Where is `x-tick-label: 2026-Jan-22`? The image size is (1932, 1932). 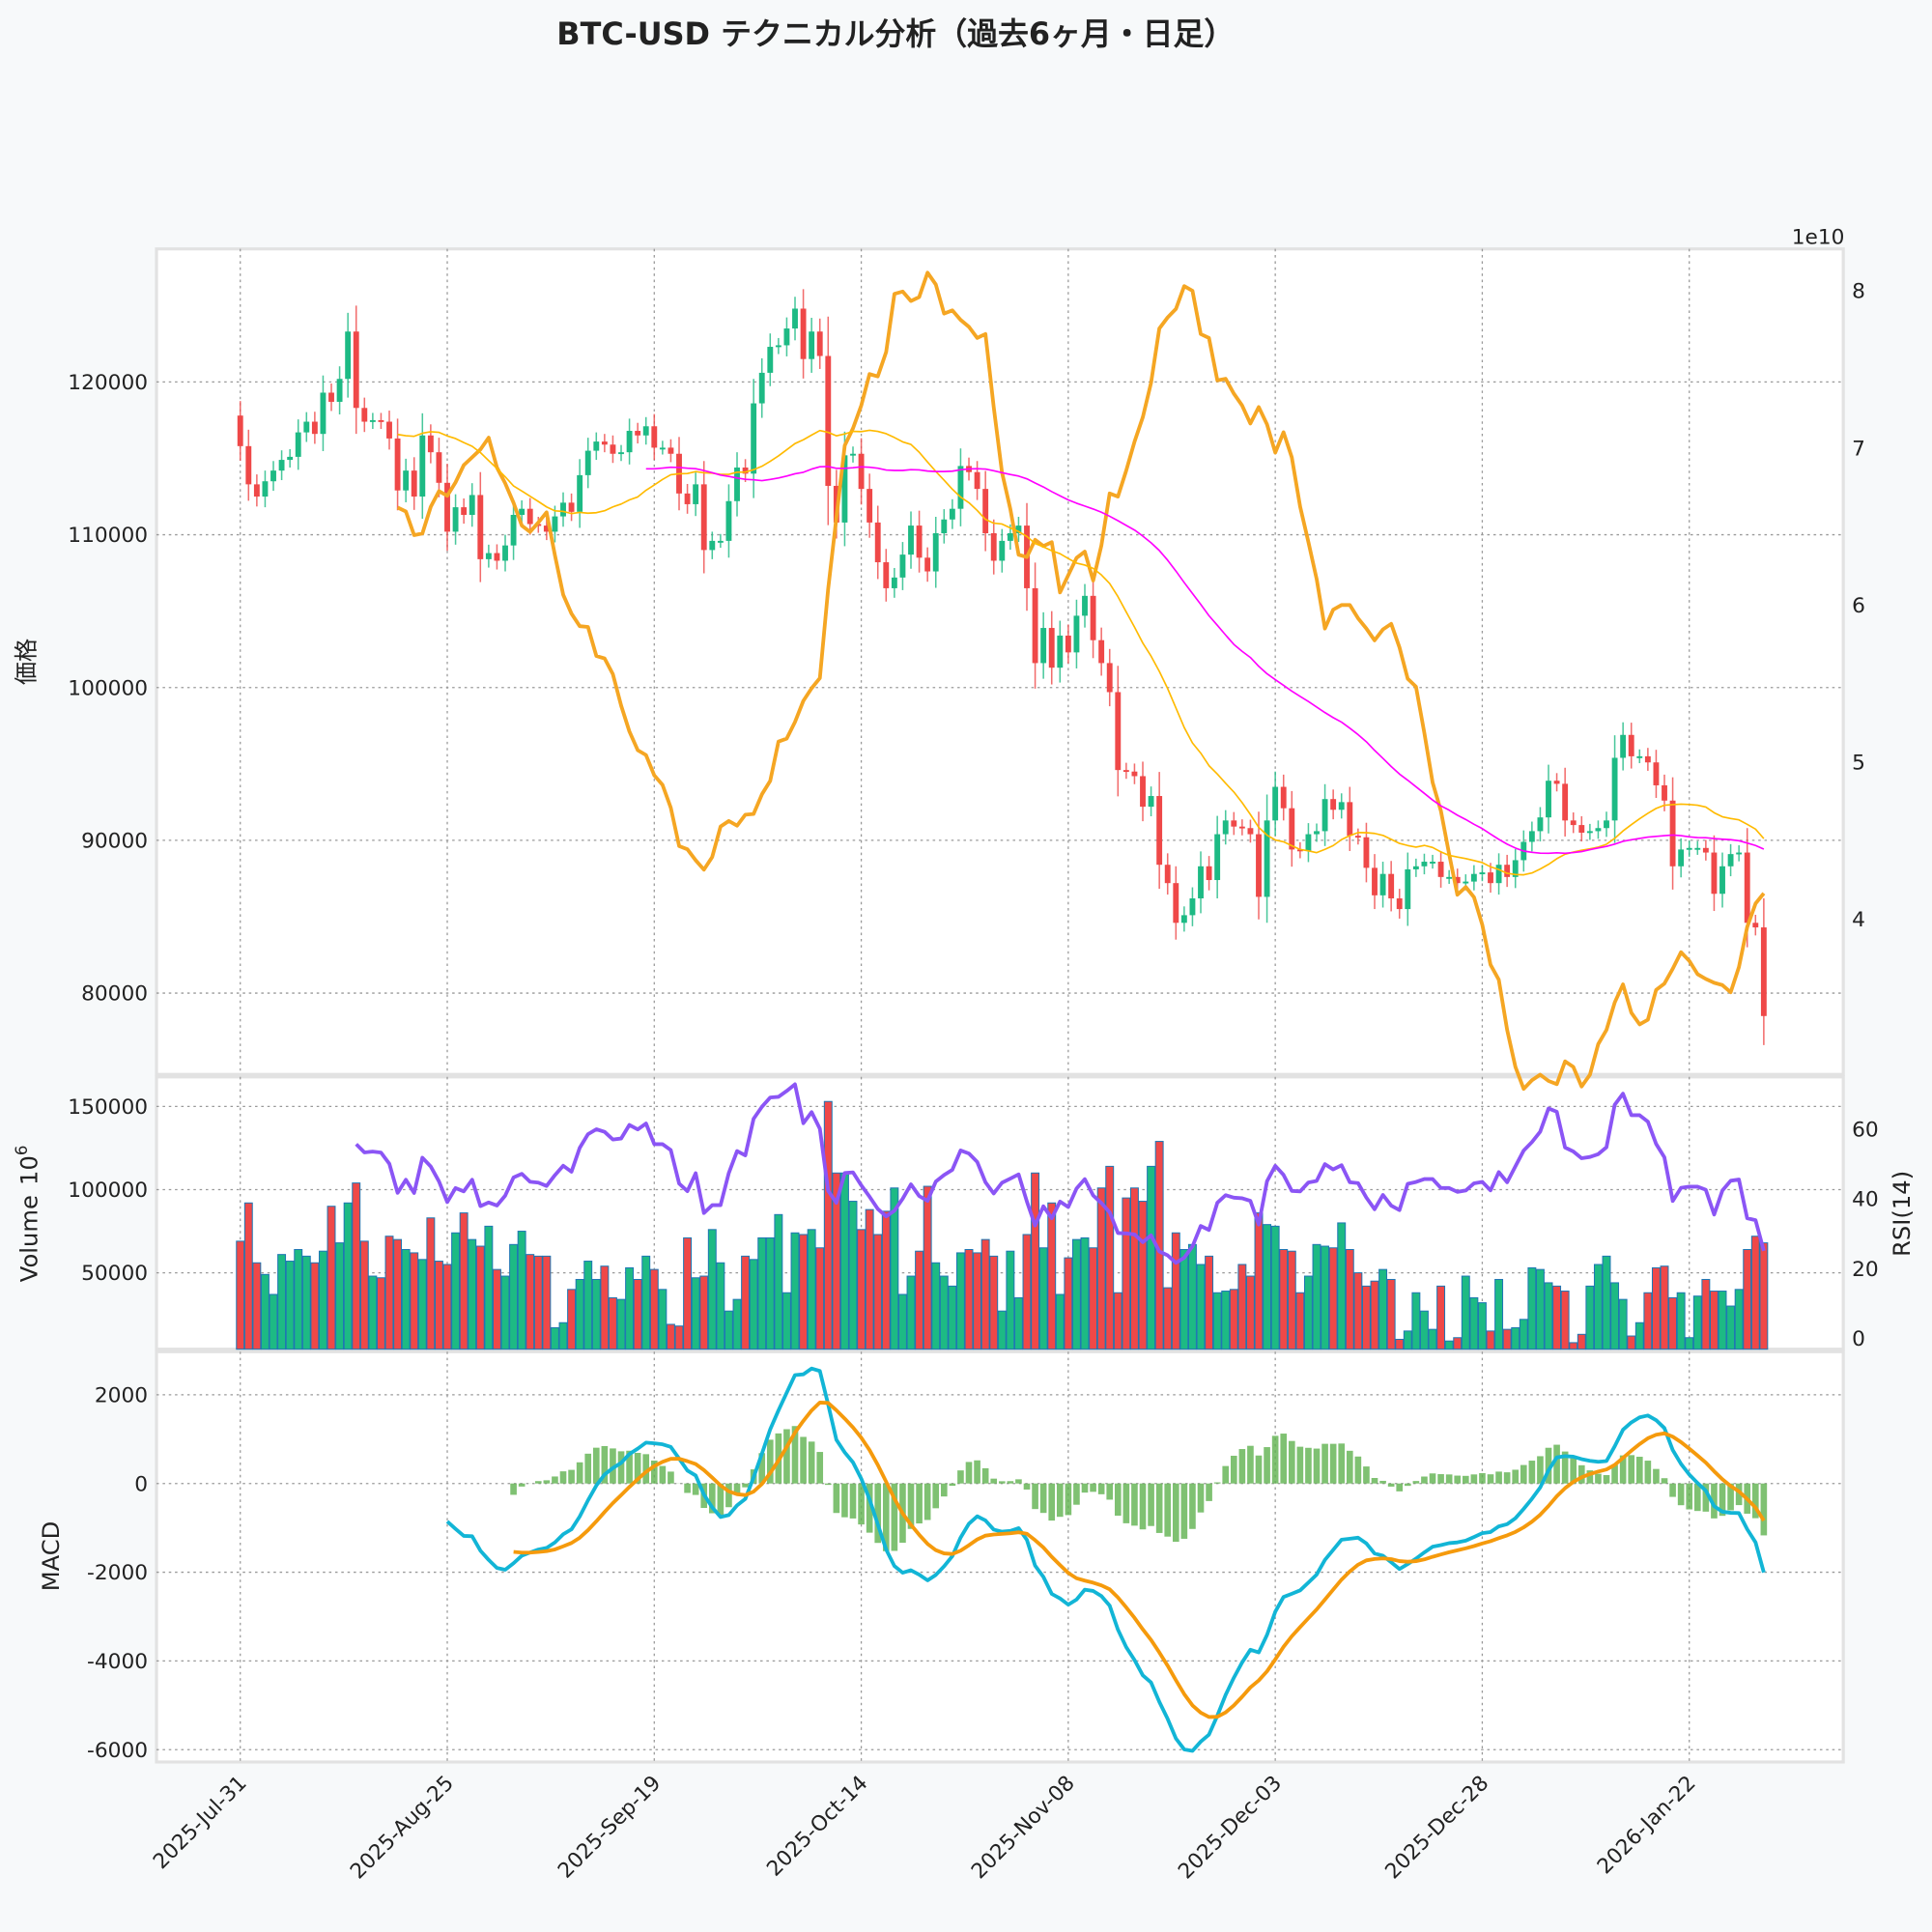
x-tick-label: 2026-Jan-22 is located at coordinates (1647, 1826).